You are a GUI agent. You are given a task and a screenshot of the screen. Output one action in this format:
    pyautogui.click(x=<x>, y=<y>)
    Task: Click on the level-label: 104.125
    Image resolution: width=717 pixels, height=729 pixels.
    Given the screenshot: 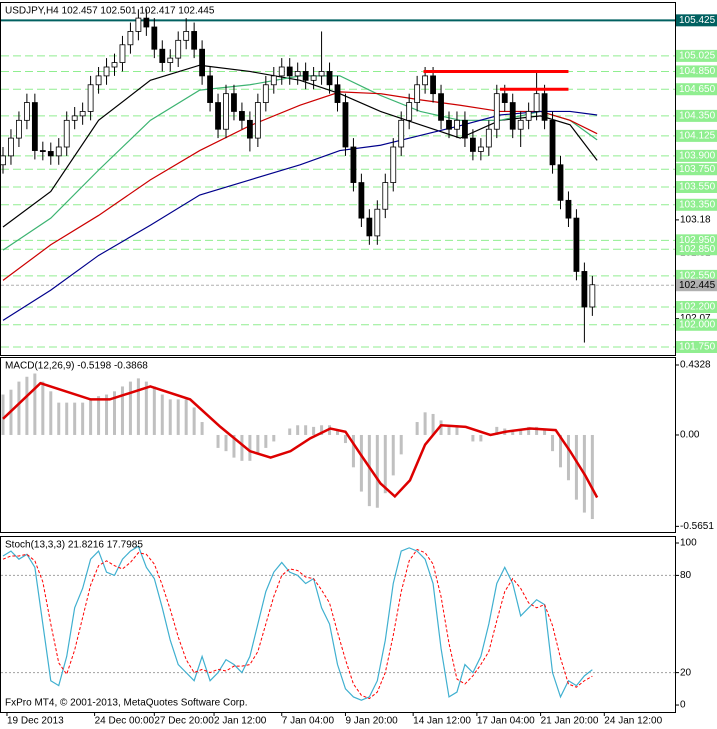 What is the action you would take?
    pyautogui.click(x=697, y=136)
    